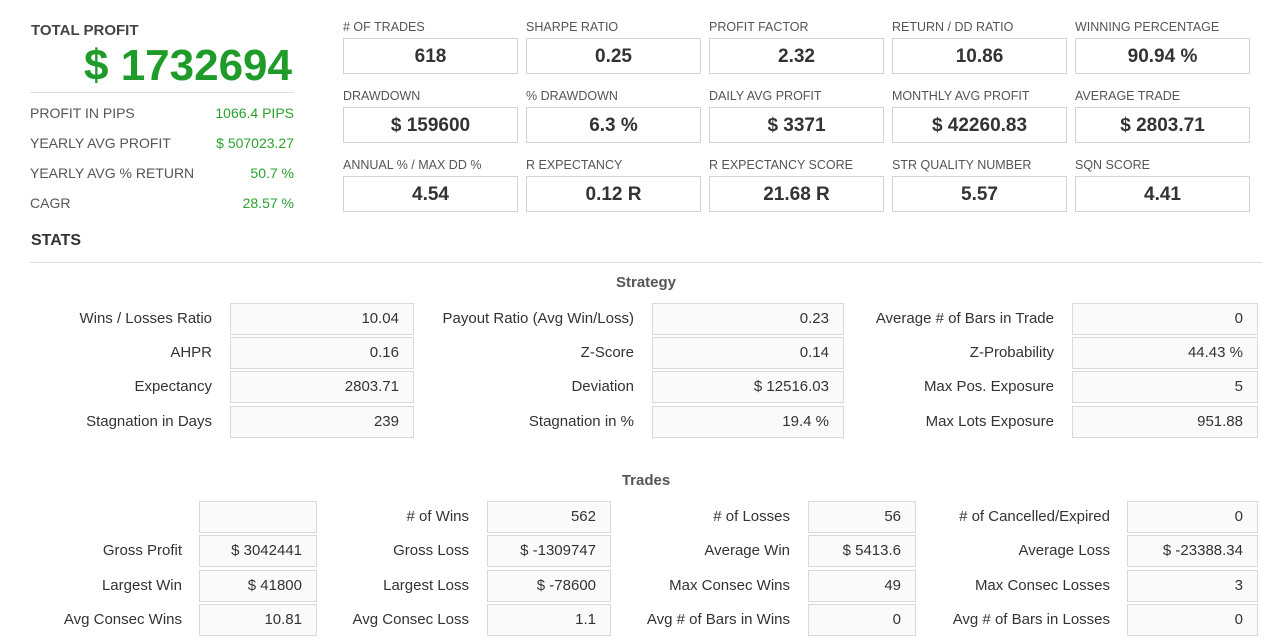 The width and height of the screenshot is (1278, 640). What do you see at coordinates (1011, 352) in the screenshot?
I see `stat-label: Z-Probability` at bounding box center [1011, 352].